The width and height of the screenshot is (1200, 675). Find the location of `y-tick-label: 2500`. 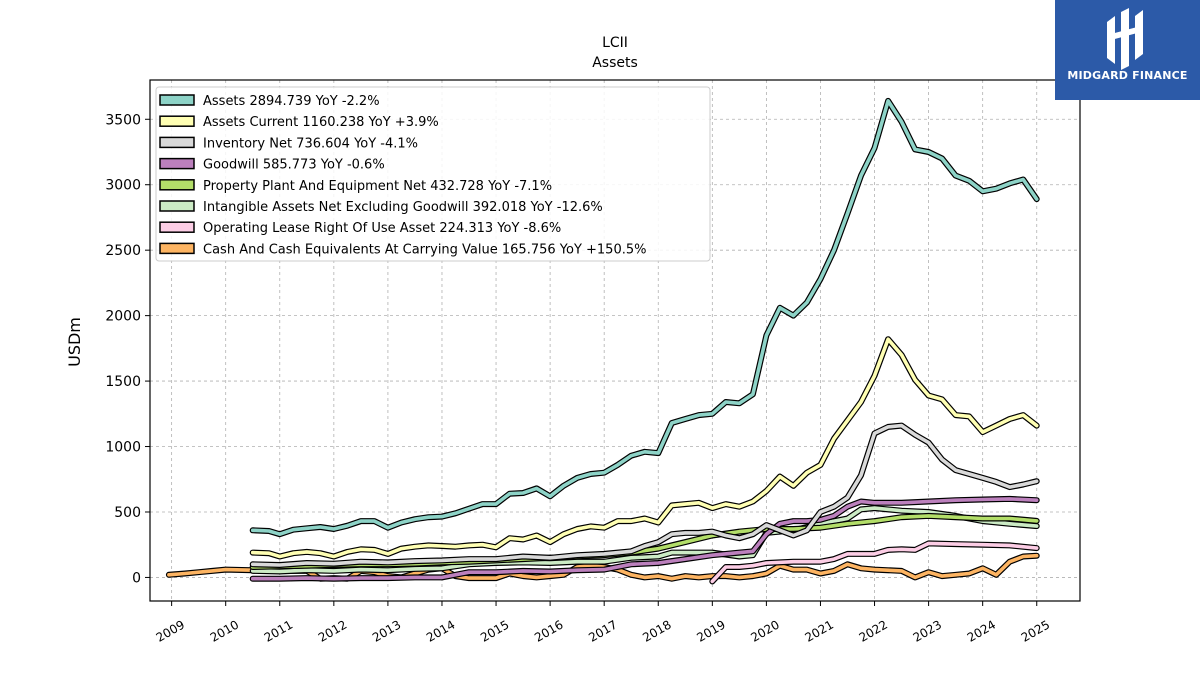

y-tick-label: 2500 is located at coordinates (123, 251).